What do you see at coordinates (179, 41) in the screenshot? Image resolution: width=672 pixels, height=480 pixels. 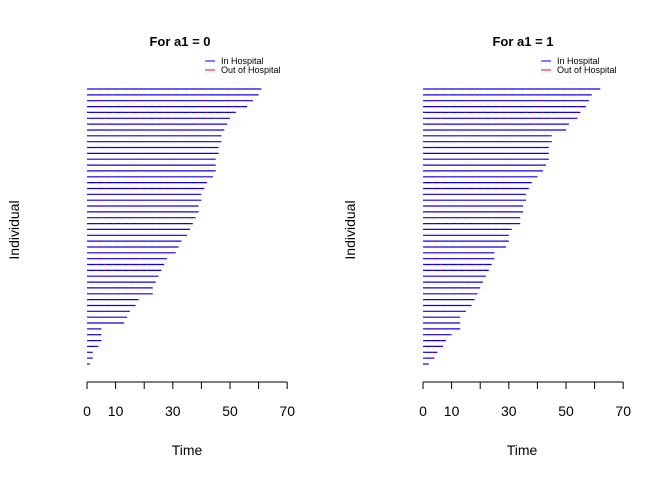 I see `chart-title: For a1 = 0` at bounding box center [179, 41].